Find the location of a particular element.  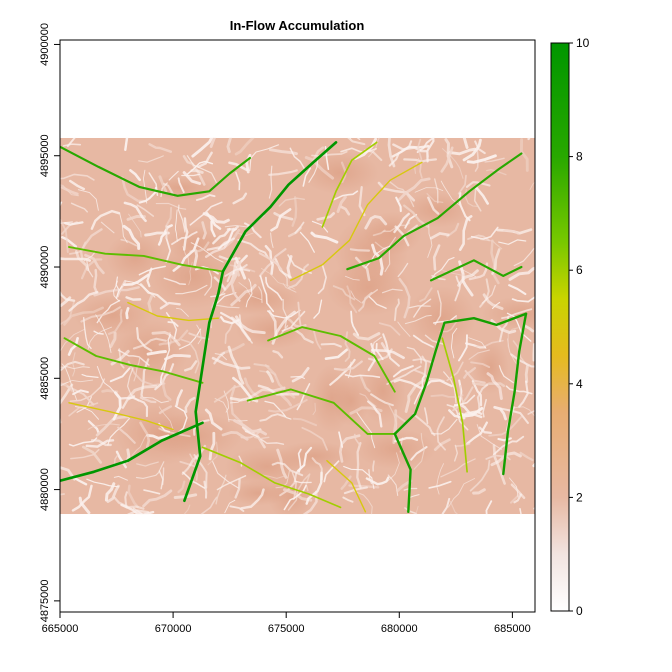

texture-blob is located at coordinates (441, 318).